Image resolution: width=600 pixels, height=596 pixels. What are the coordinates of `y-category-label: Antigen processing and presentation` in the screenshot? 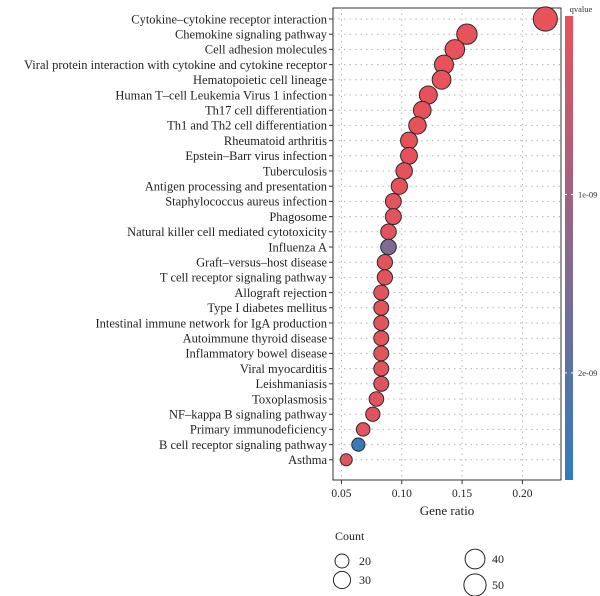 It's located at (236, 187).